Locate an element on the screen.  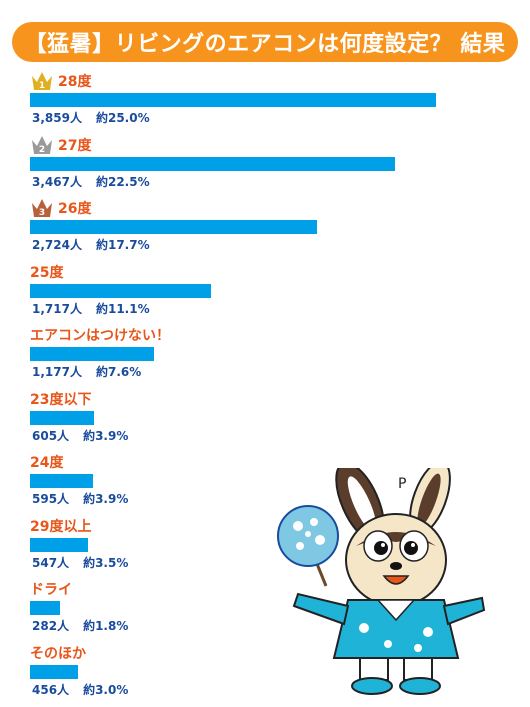
category-label: 28度 is located at coordinates (75, 82).